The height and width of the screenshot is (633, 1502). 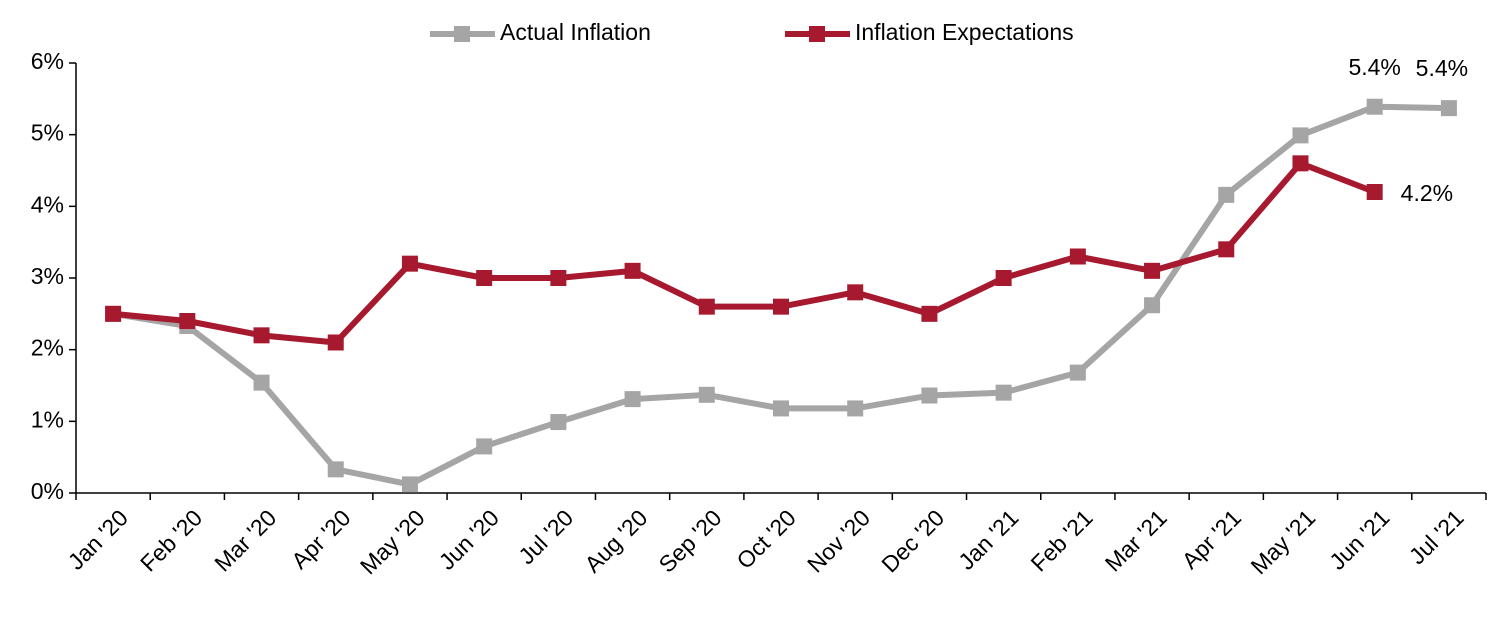 What do you see at coordinates (690, 540) in the screenshot?
I see `x-tick-label: Sep '20` at bounding box center [690, 540].